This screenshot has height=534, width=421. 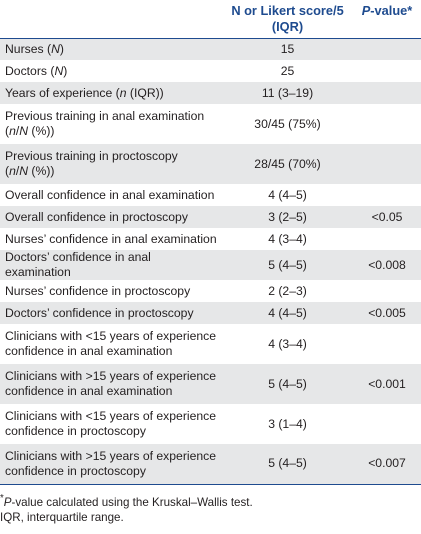 I want to click on header-p-value: P-value*, so click(x=387, y=19).